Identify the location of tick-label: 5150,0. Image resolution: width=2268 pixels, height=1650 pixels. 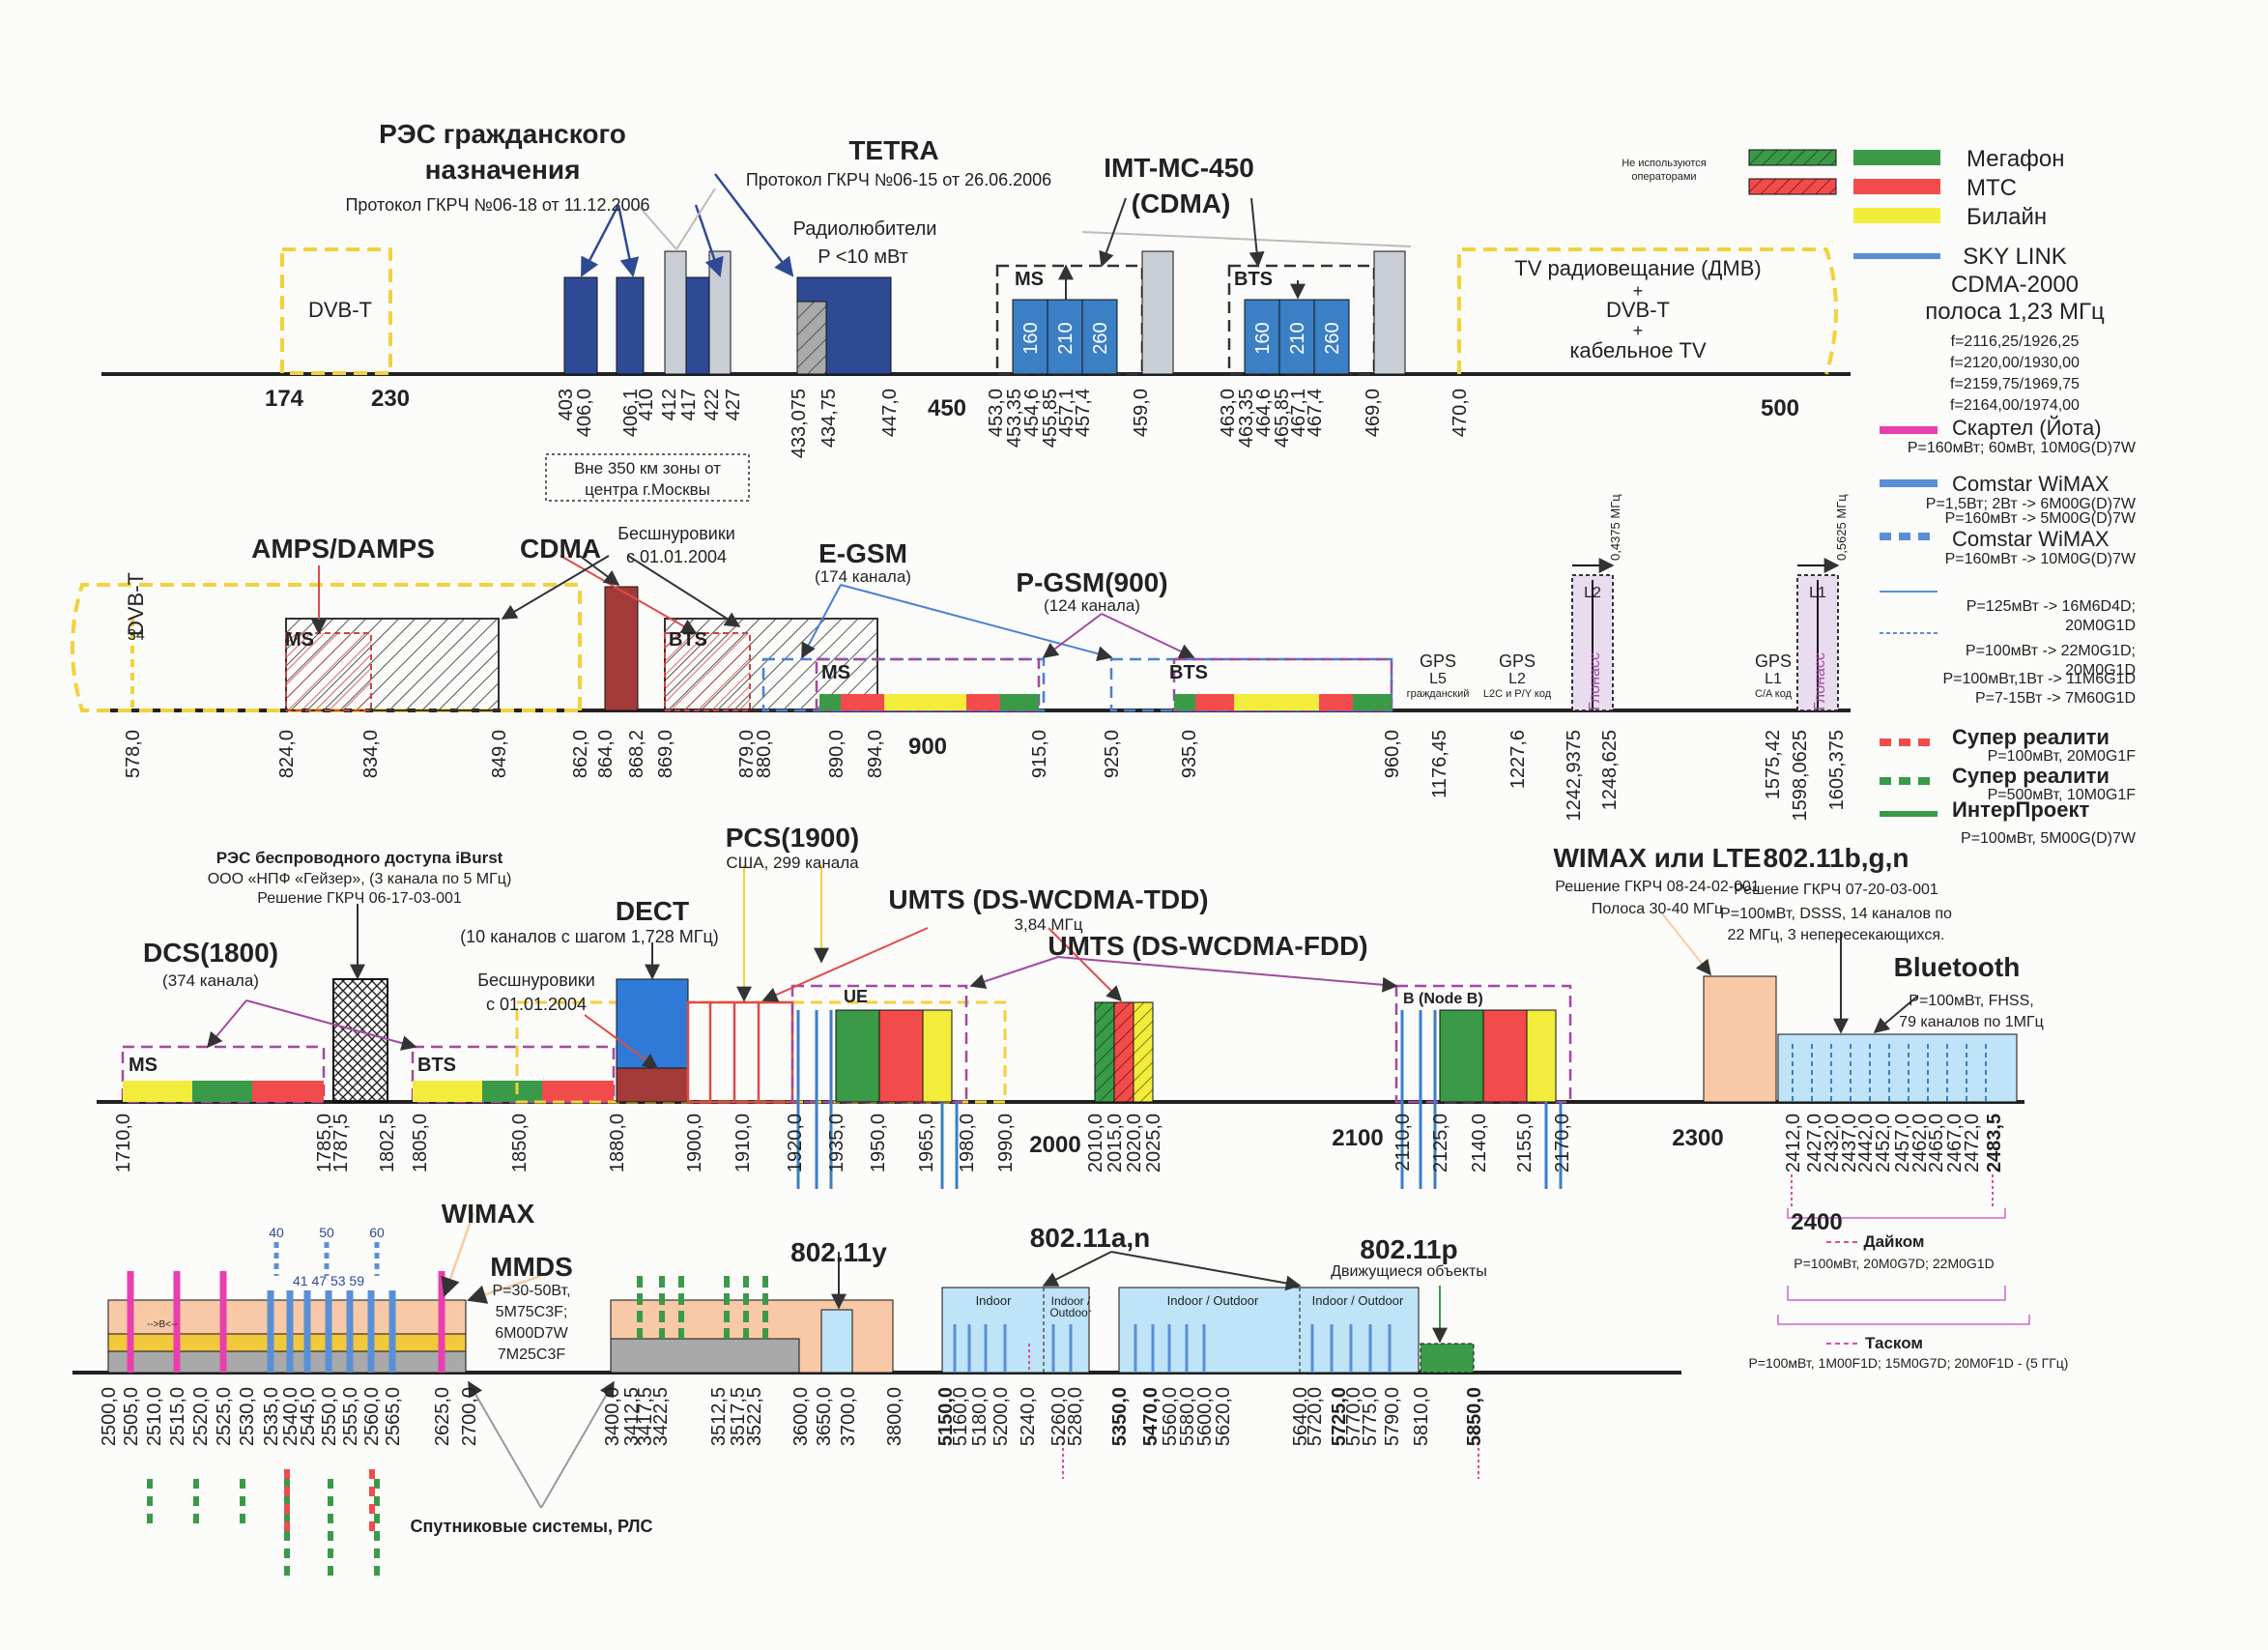
(946, 1416).